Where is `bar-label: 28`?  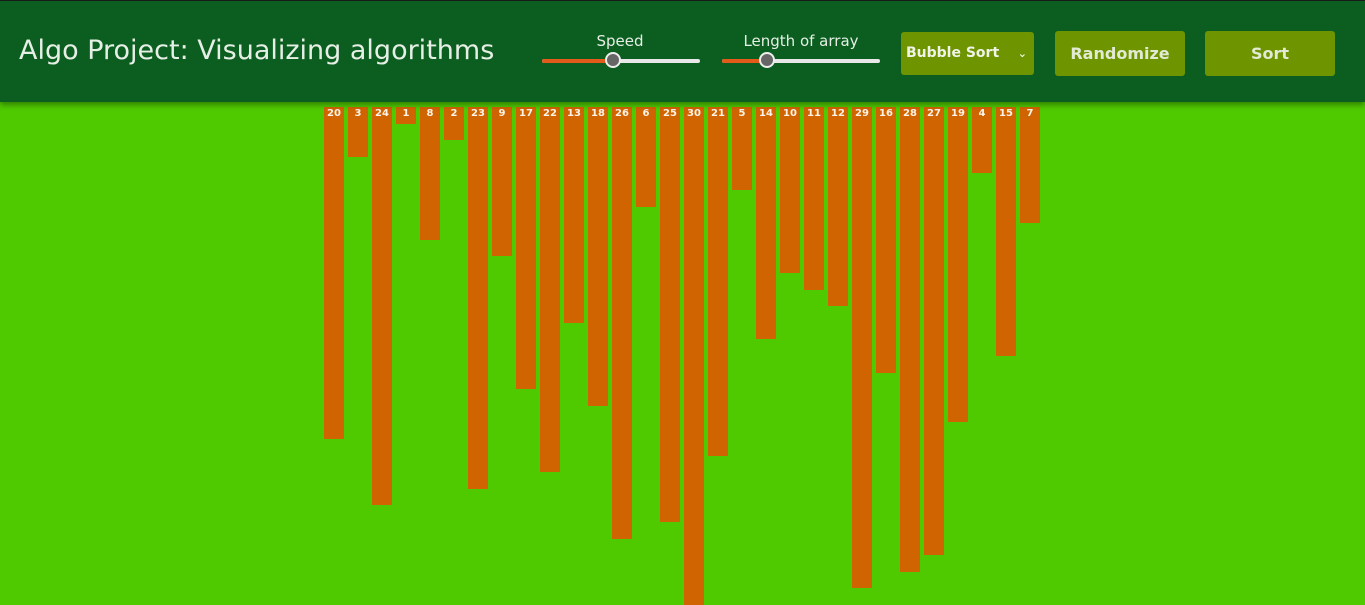 bar-label: 28 is located at coordinates (910, 113).